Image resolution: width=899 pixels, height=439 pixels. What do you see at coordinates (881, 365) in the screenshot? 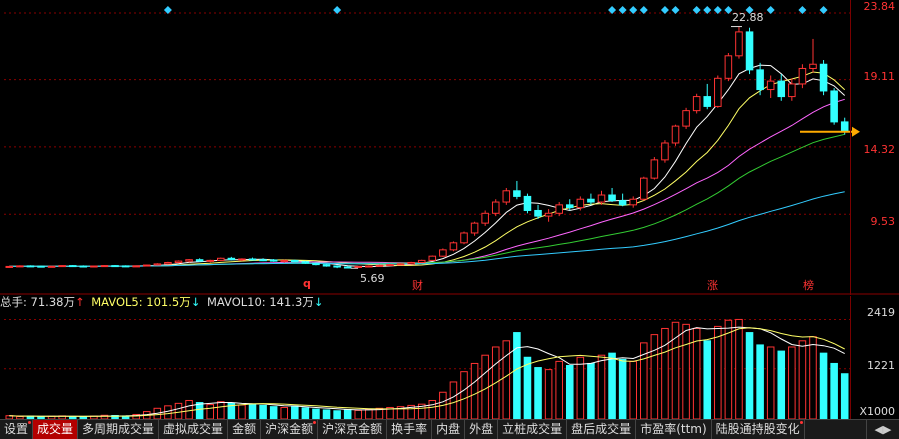
I see `volume-tick: 1221` at bounding box center [881, 365].